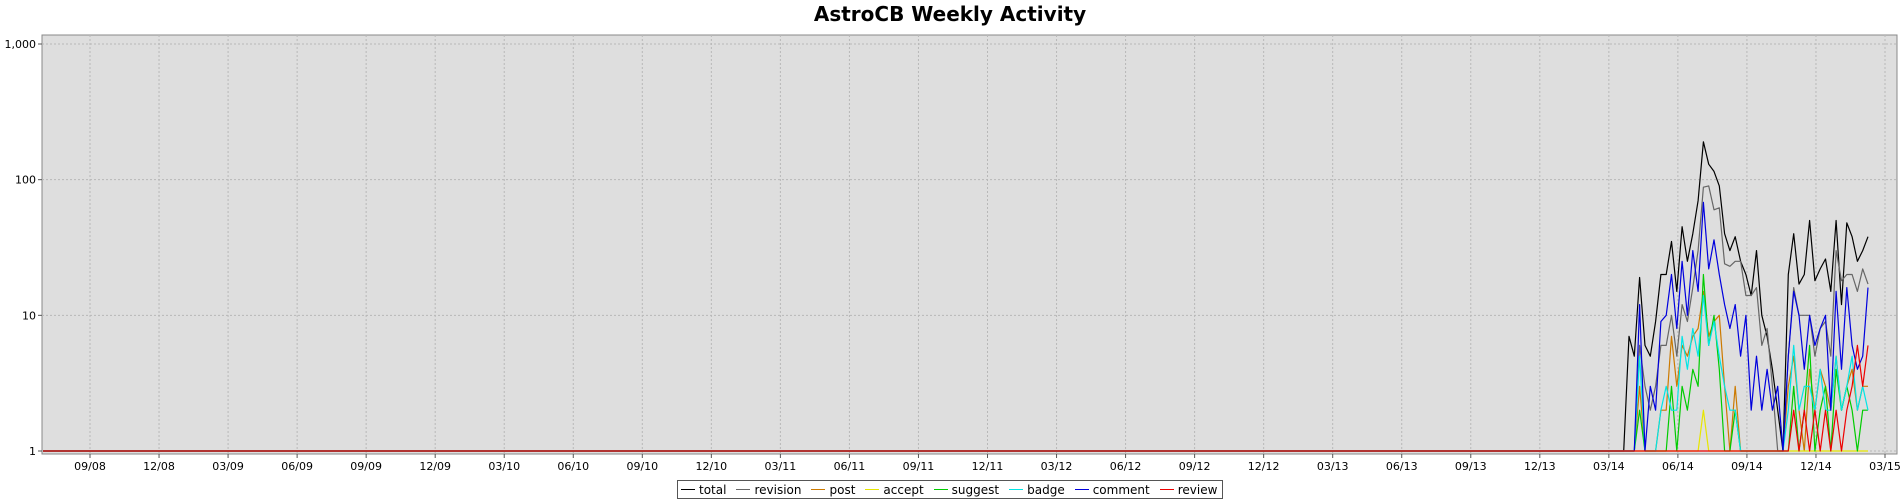 This screenshot has width=1900, height=500. Describe the element at coordinates (1264, 466) in the screenshot. I see `x-tick-label: 12/12` at that location.